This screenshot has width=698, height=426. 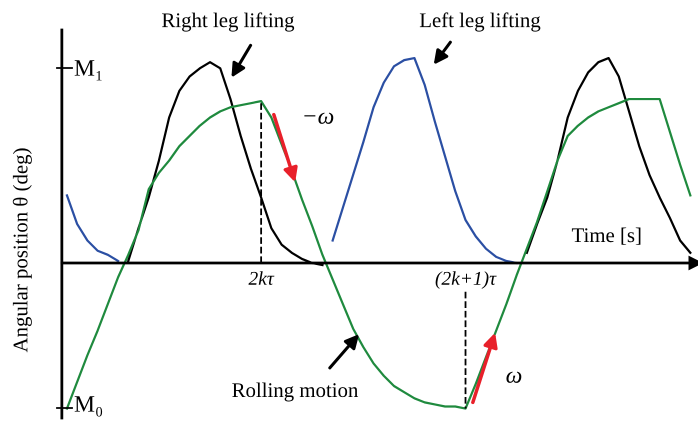 What do you see at coordinates (261, 278) in the screenshot?
I see `x-tick-label: 2kτ` at bounding box center [261, 278].